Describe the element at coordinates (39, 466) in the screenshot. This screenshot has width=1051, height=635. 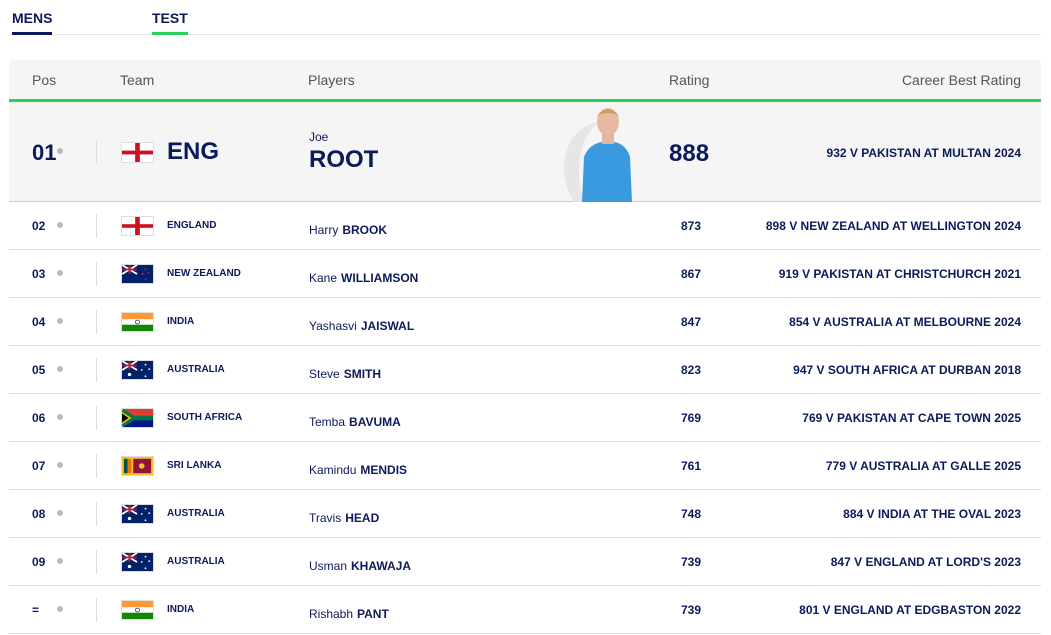
I see `position: 07` at that location.